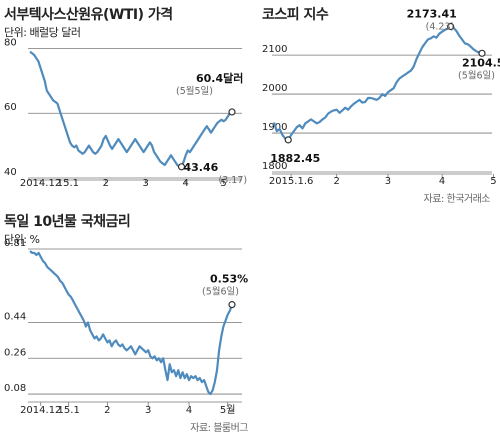  I want to click on wti-y-tick-label: 40, so click(10, 172).